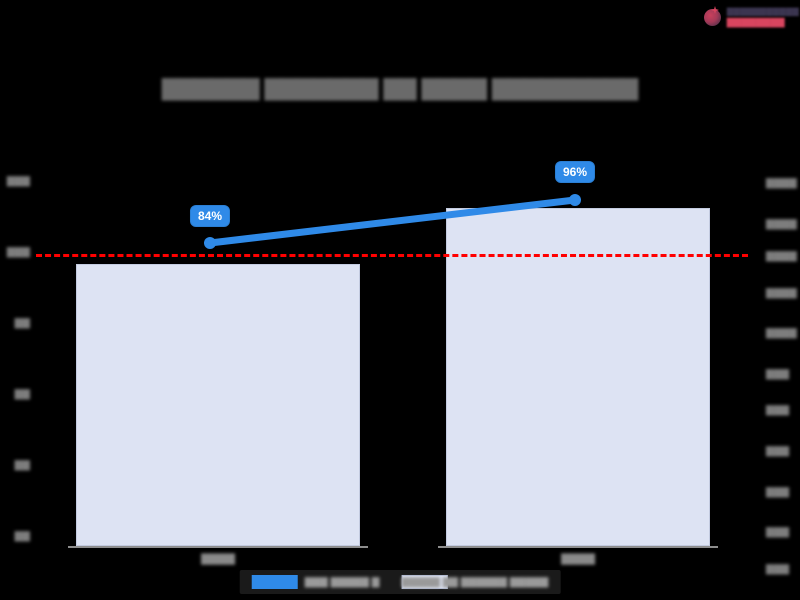 The height and width of the screenshot is (600, 800). Describe the element at coordinates (392, 255) in the screenshot. I see `threshold-reference-line` at that location.